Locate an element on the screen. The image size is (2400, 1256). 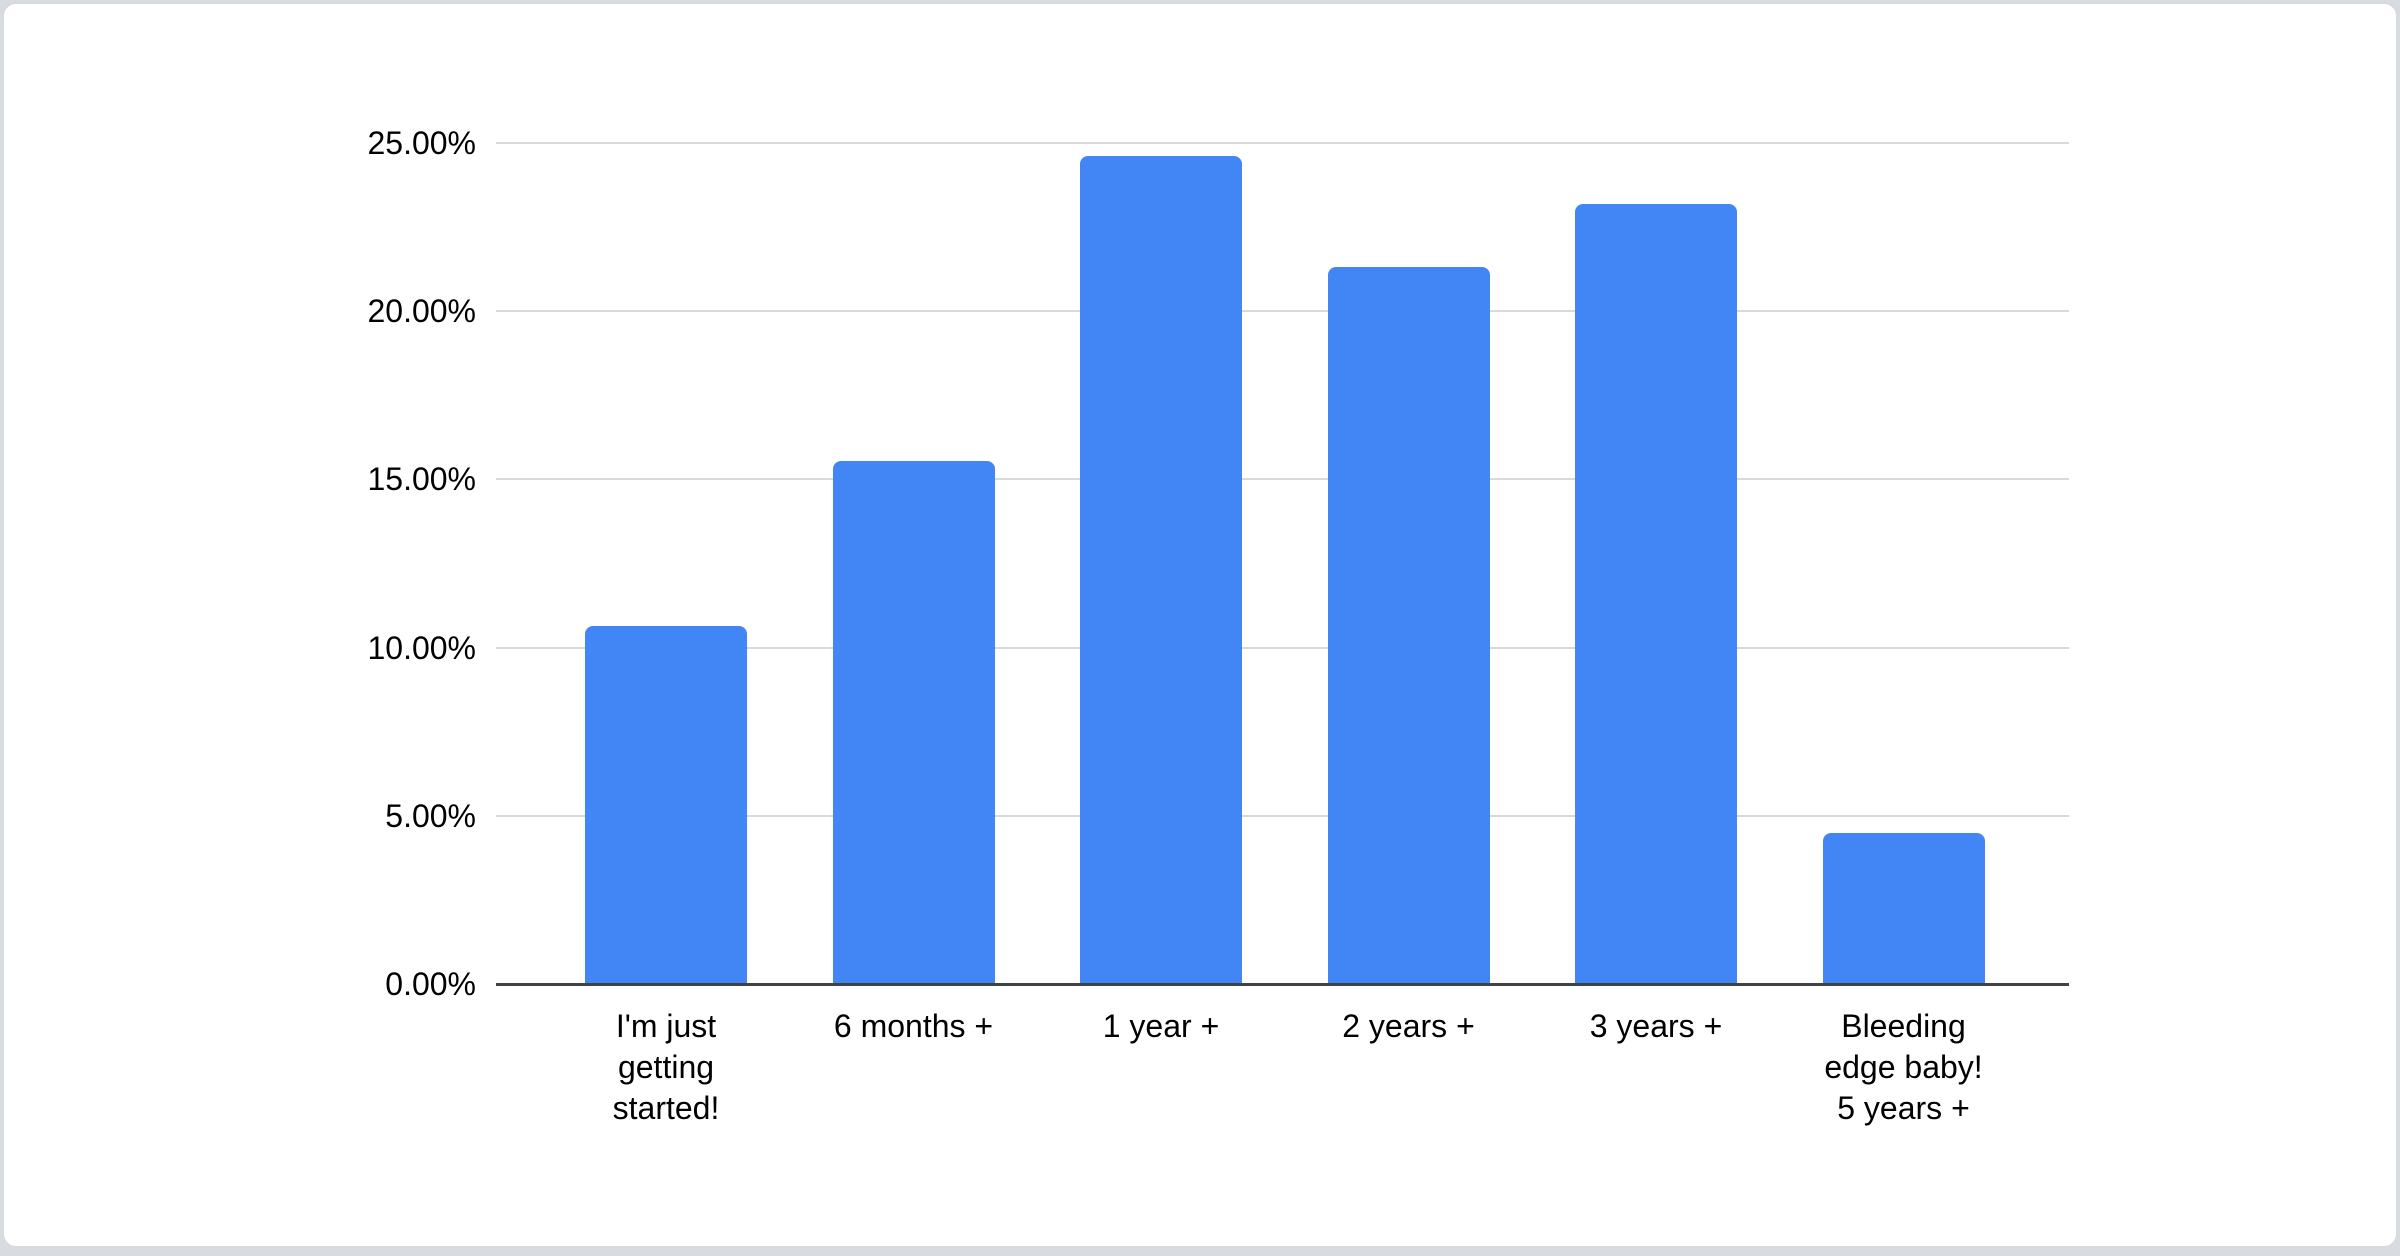
x-axis-category-label: 1 year + is located at coordinates (1161, 1026).